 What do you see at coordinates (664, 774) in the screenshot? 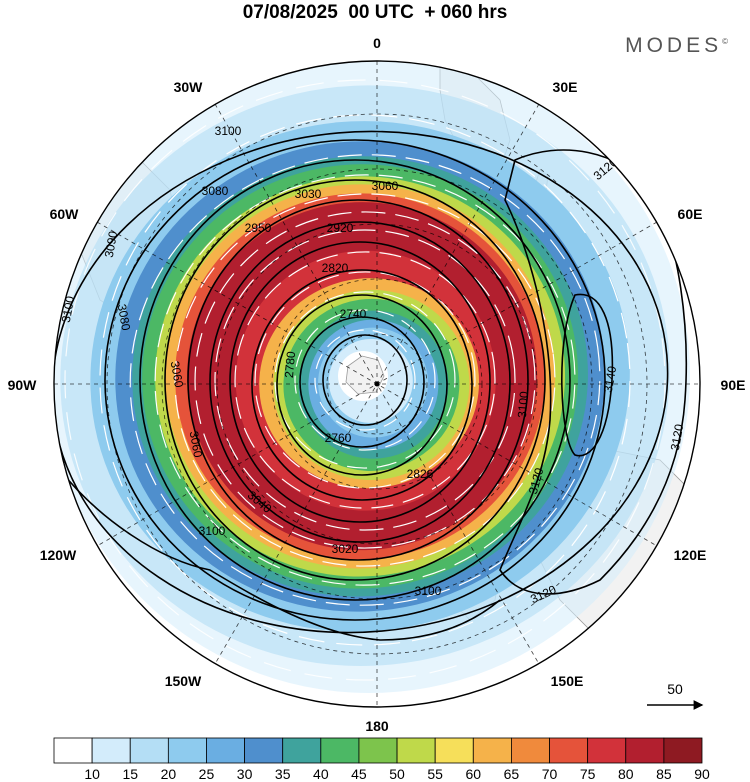
I see `colorbar-label: 85` at bounding box center [664, 774].